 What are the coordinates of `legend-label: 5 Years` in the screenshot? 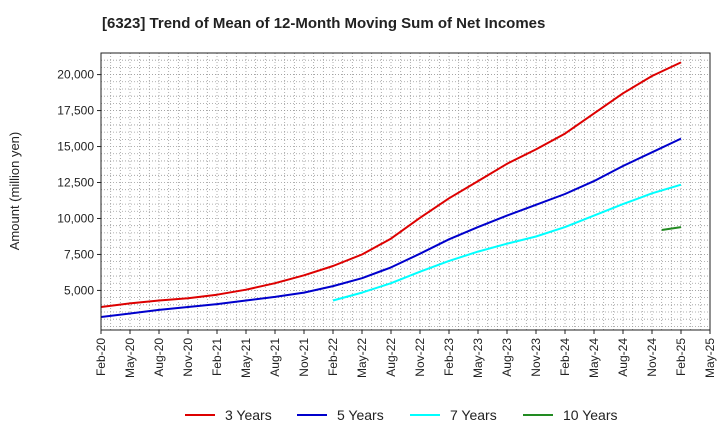 It's located at (360, 415).